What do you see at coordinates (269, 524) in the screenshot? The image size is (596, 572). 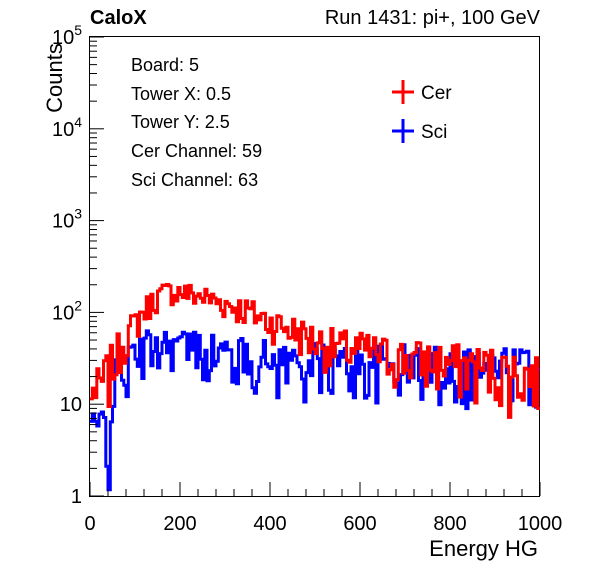 I see `x-tick-label: 400` at bounding box center [269, 524].